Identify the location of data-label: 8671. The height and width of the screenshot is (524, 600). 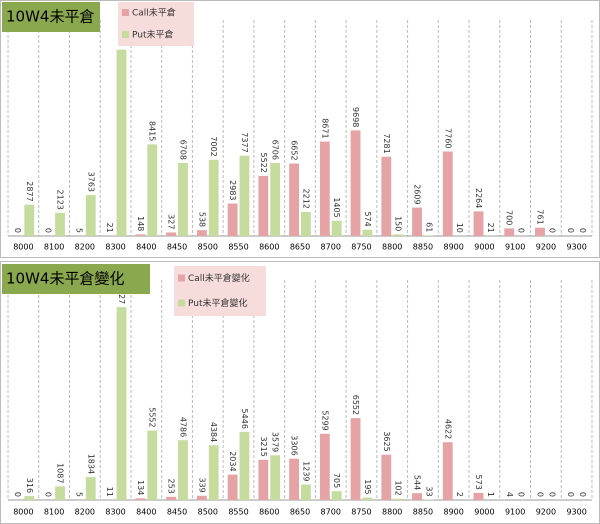
(324, 128).